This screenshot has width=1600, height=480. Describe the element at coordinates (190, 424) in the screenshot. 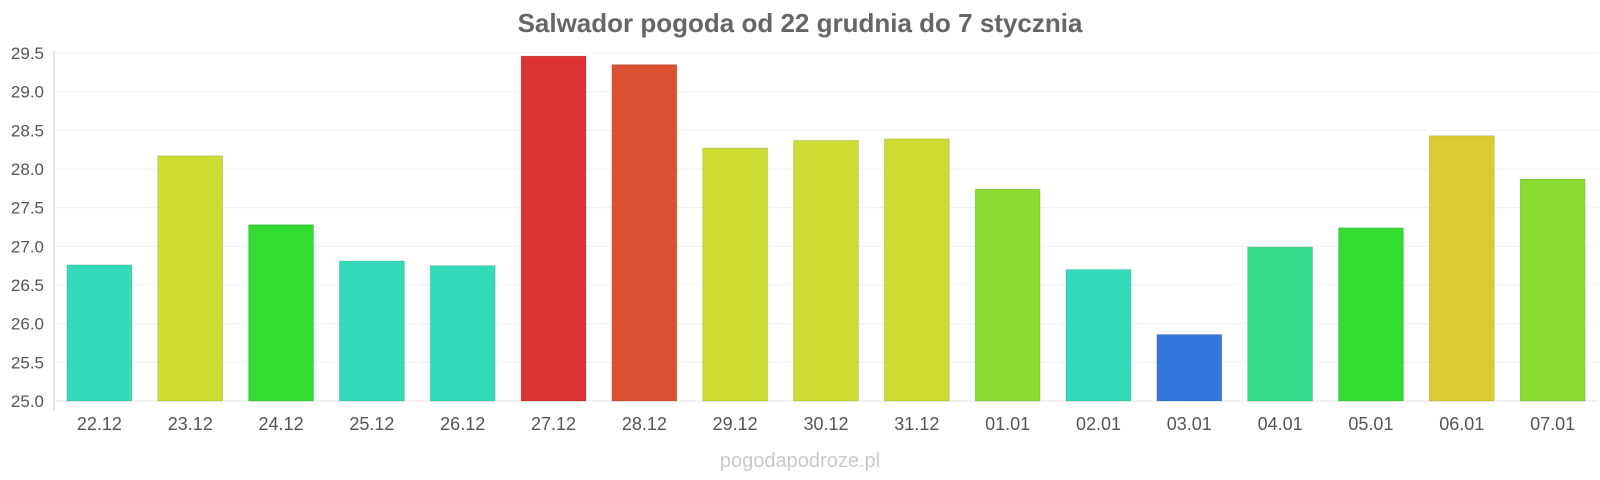

I see `x-tick-label: 23.12` at that location.